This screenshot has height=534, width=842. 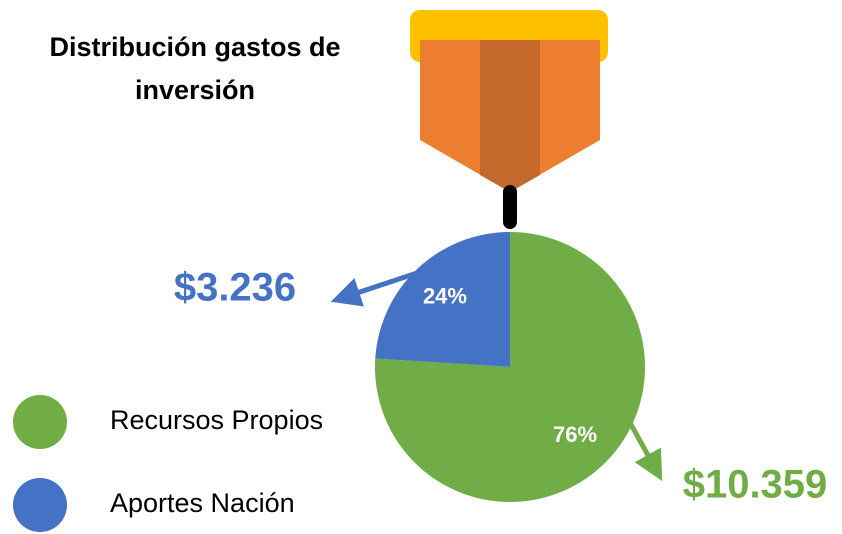 I want to click on value-label: 76%, so click(x=575, y=434).